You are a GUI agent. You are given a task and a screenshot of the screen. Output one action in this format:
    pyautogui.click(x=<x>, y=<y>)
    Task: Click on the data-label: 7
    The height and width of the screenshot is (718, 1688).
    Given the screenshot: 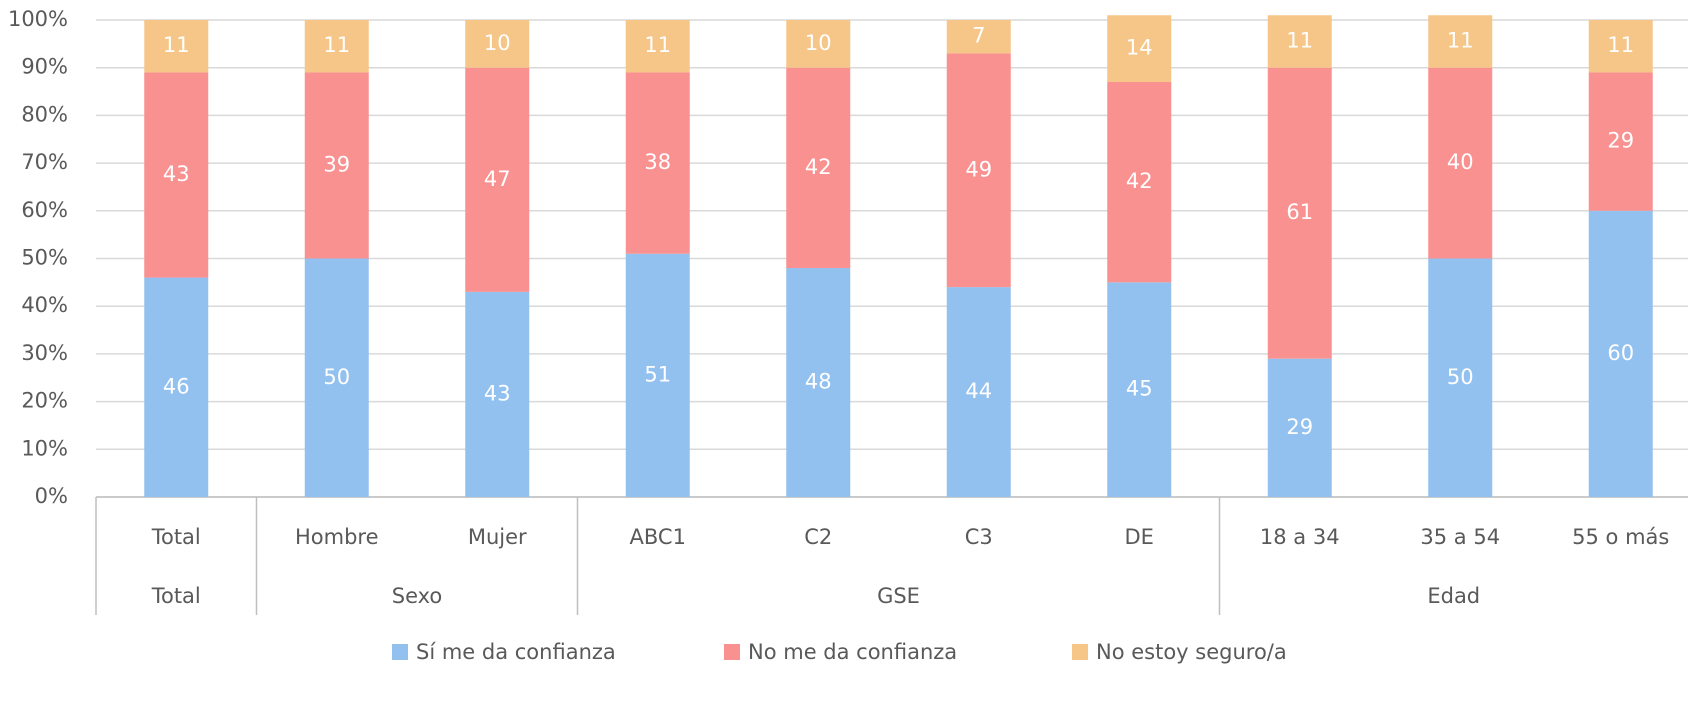 What is the action you would take?
    pyautogui.click(x=978, y=36)
    